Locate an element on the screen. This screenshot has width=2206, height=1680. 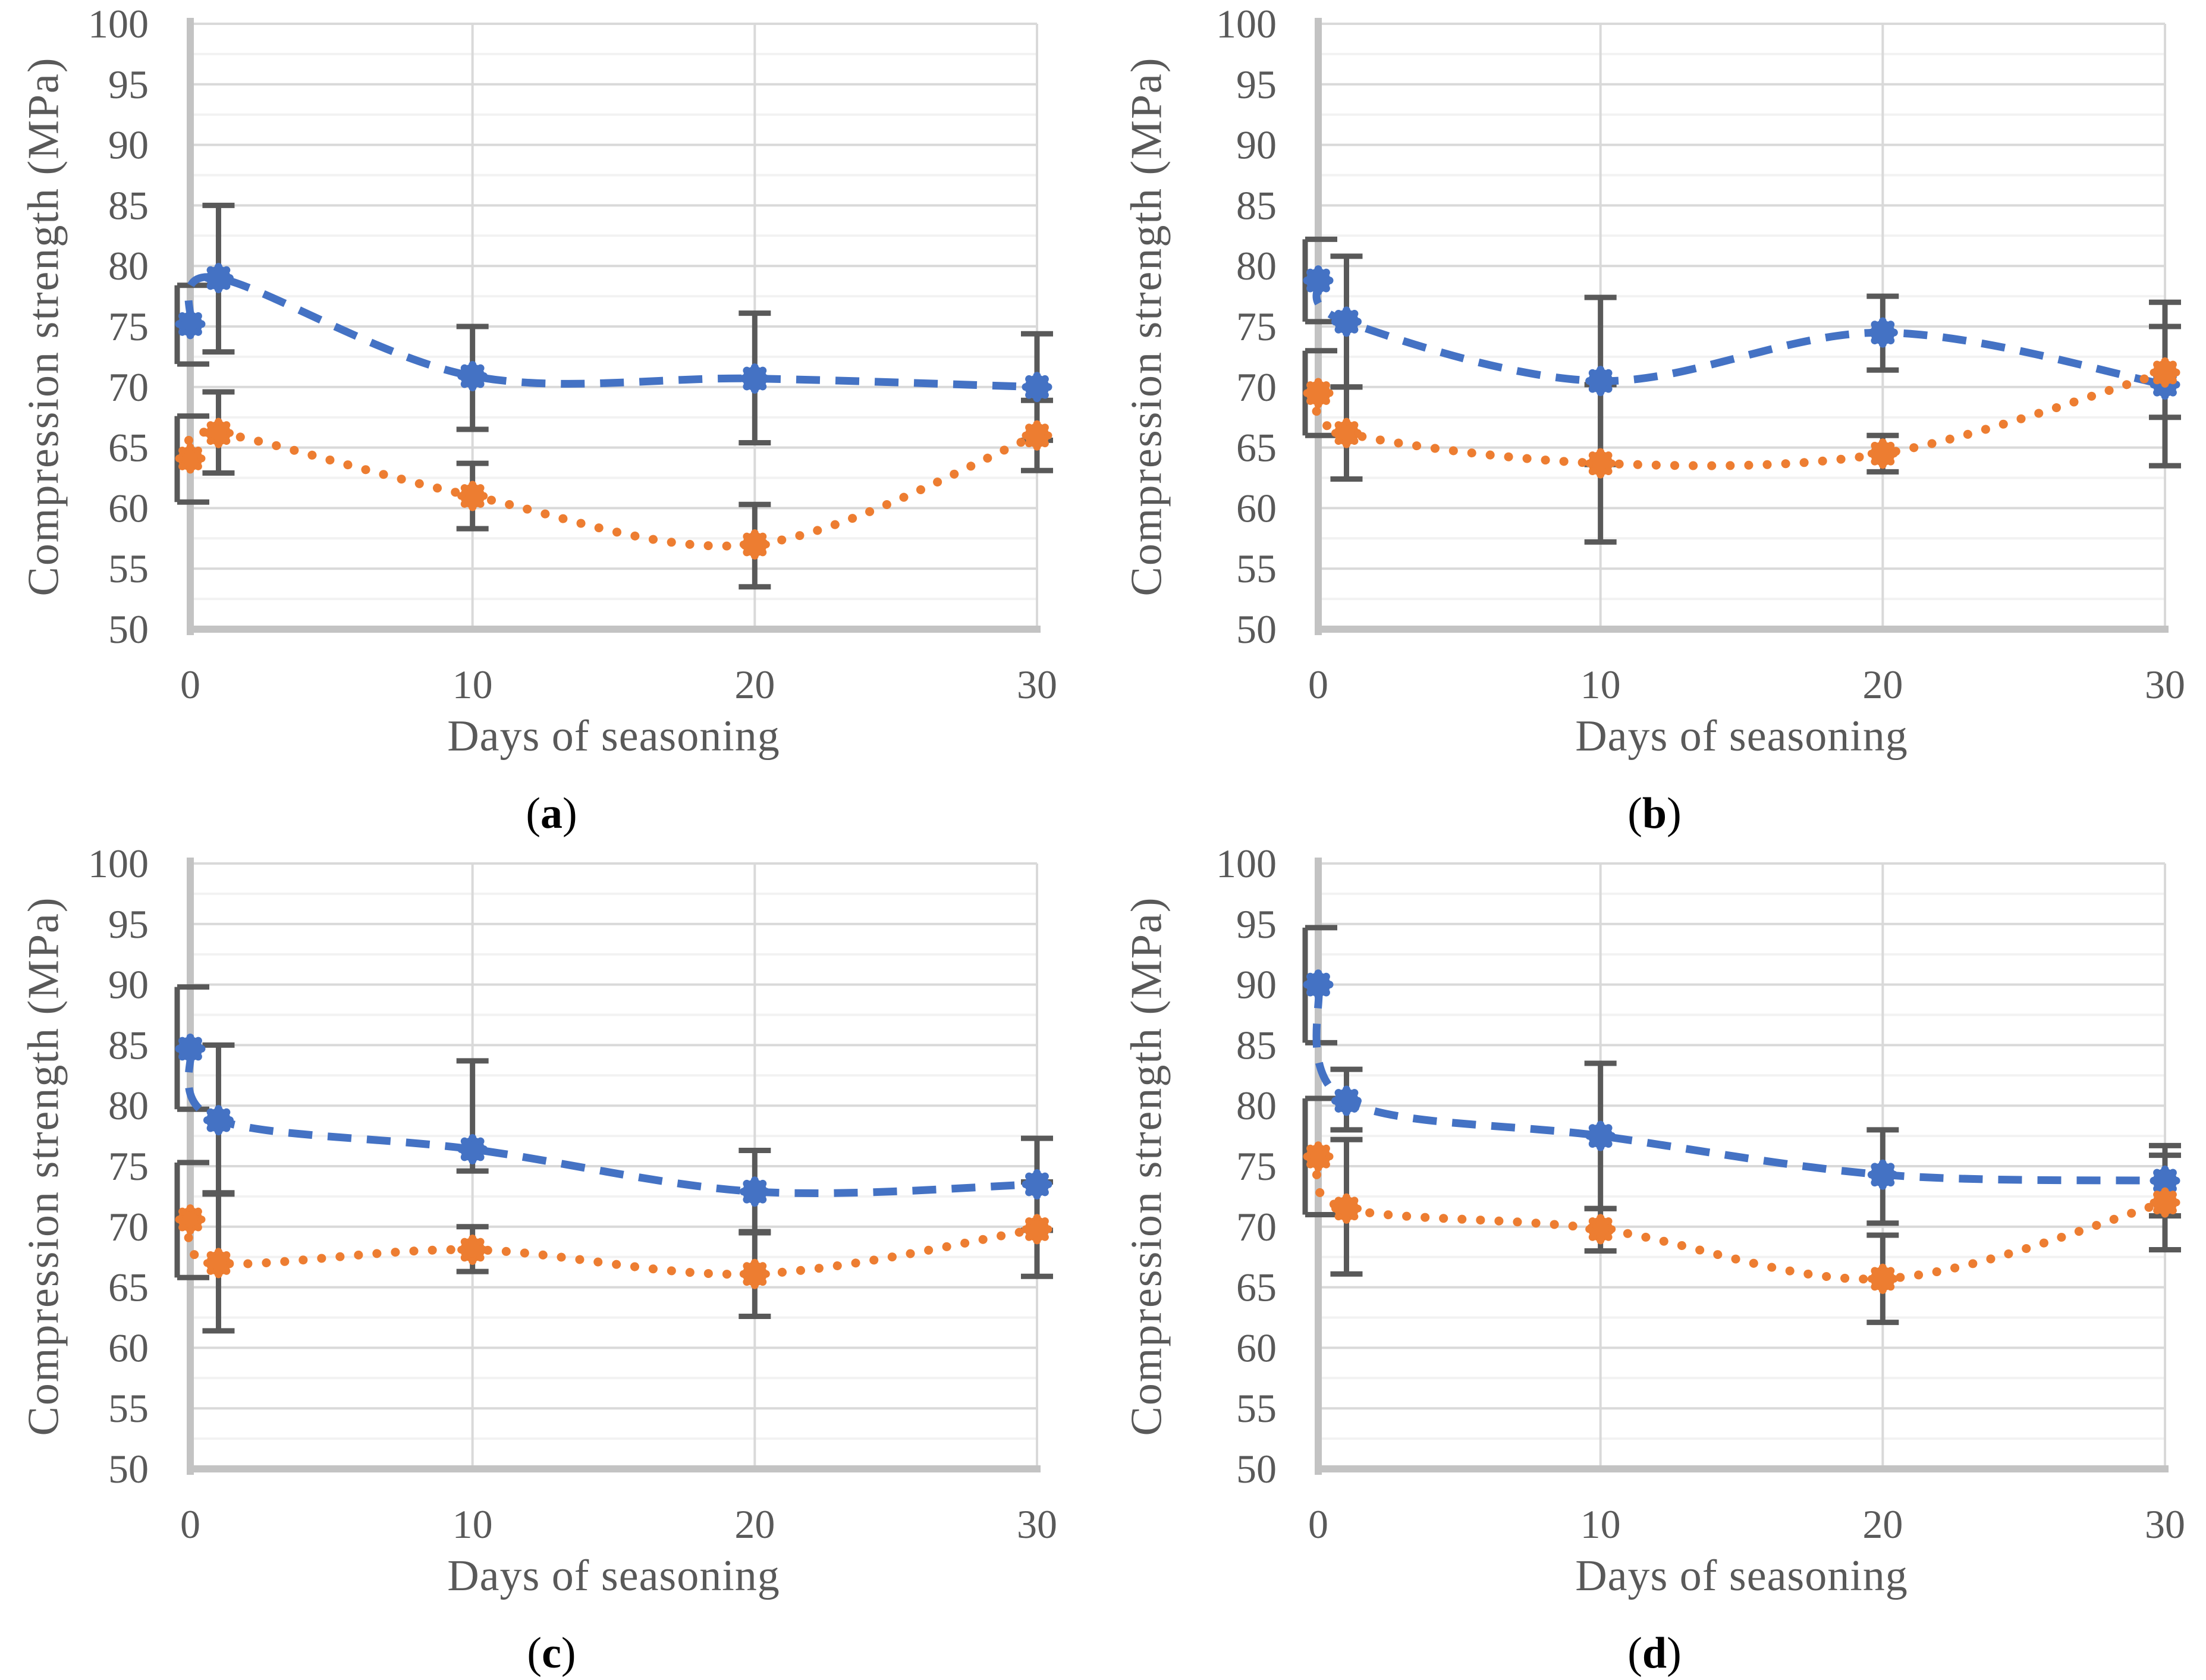
panel-caption: (d) is located at coordinates (1654, 1653).